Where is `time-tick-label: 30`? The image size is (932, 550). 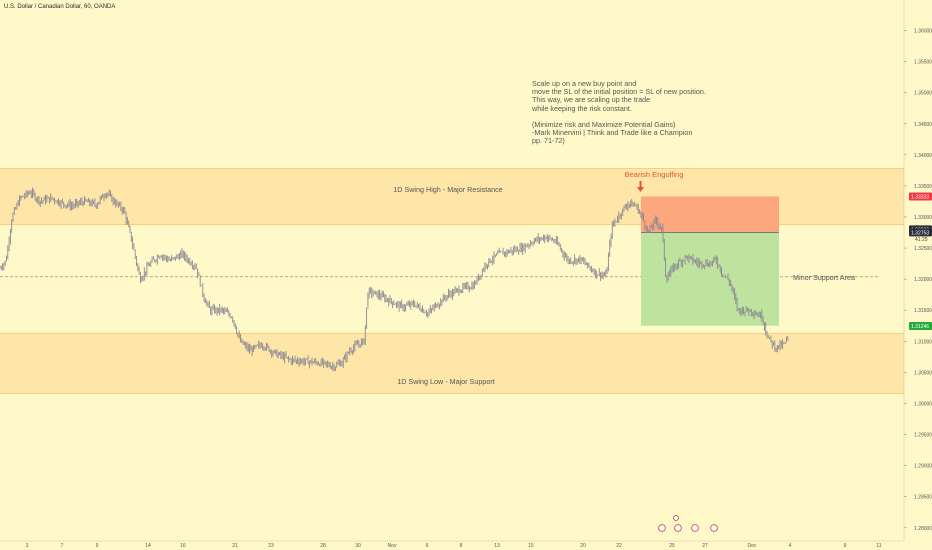
time-tick-label: 30 is located at coordinates (358, 546).